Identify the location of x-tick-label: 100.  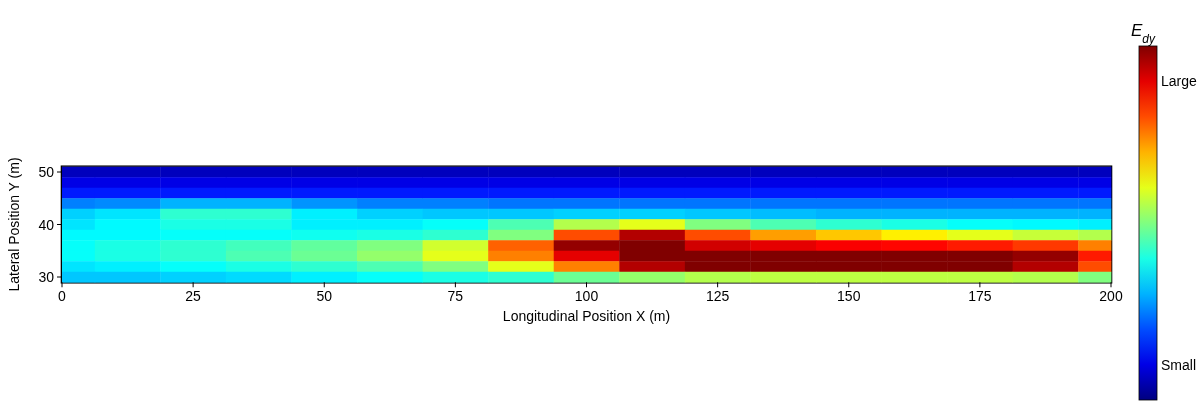
(586, 296).